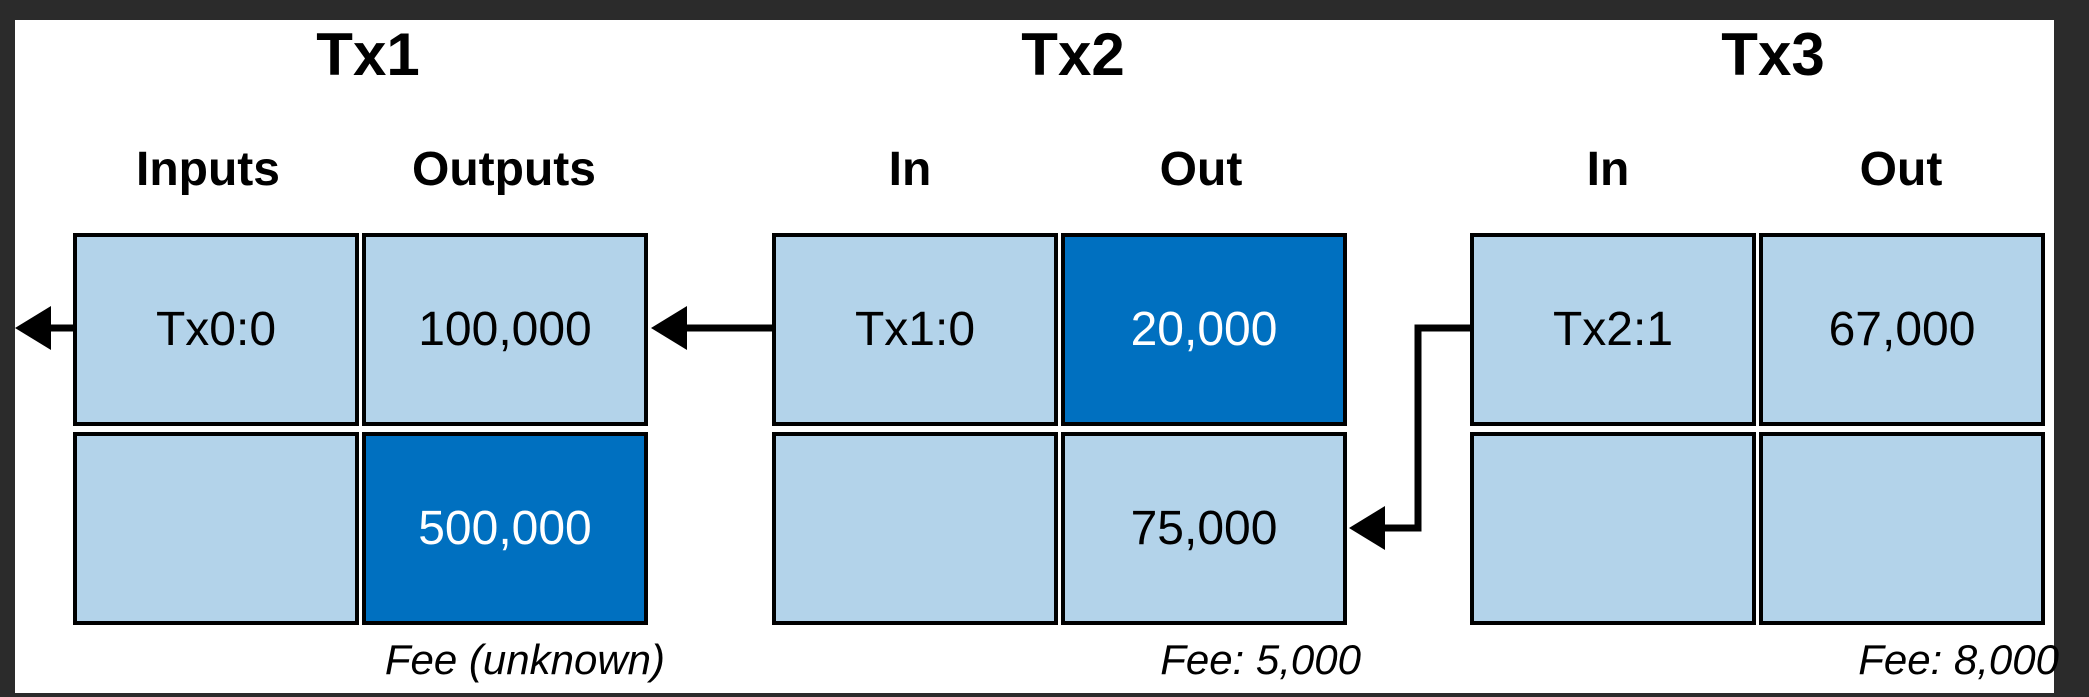 The height and width of the screenshot is (697, 2089). What do you see at coordinates (1773, 54) in the screenshot?
I see `tx3-title: Tx3` at bounding box center [1773, 54].